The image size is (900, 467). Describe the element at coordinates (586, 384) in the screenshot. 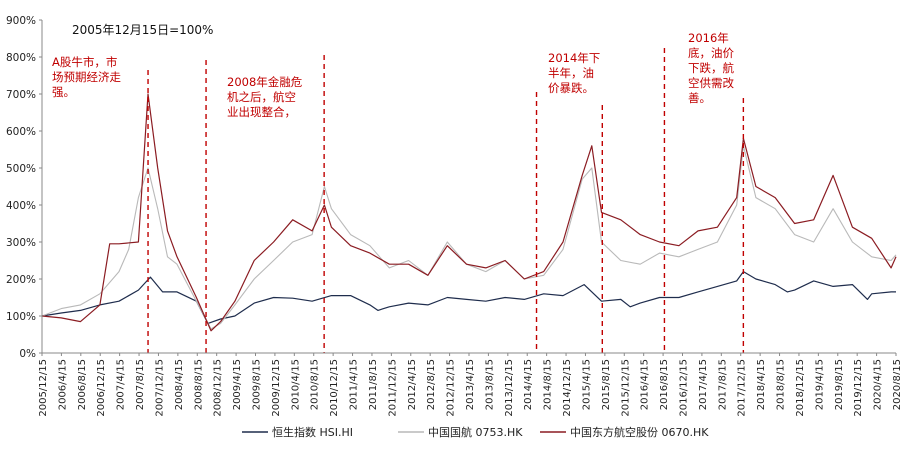

I see `x-tick-label: 2015/4/15` at that location.